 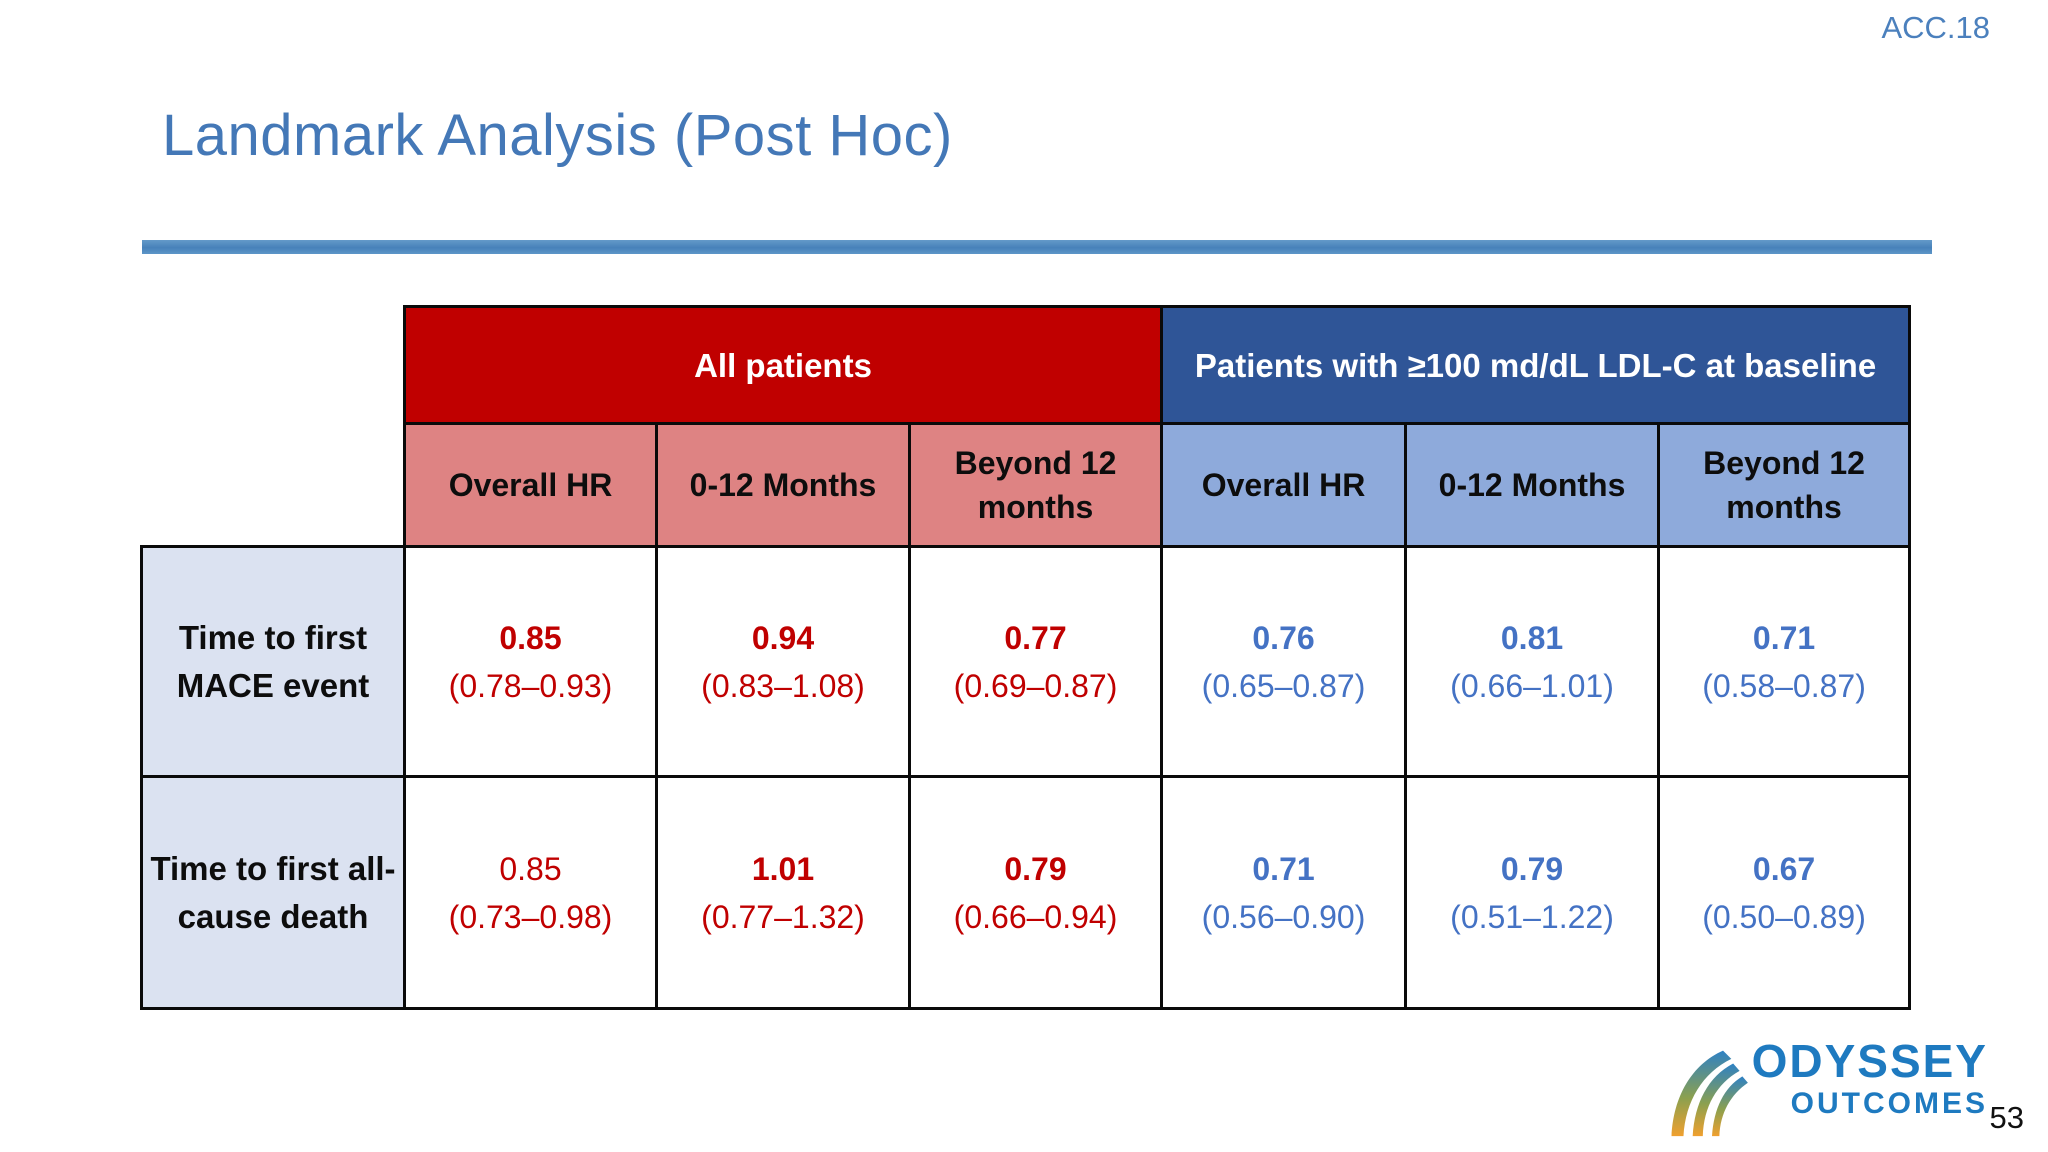 I want to click on subheader-beyond-12-months-all: Beyond 12 months, so click(x=1035, y=485).